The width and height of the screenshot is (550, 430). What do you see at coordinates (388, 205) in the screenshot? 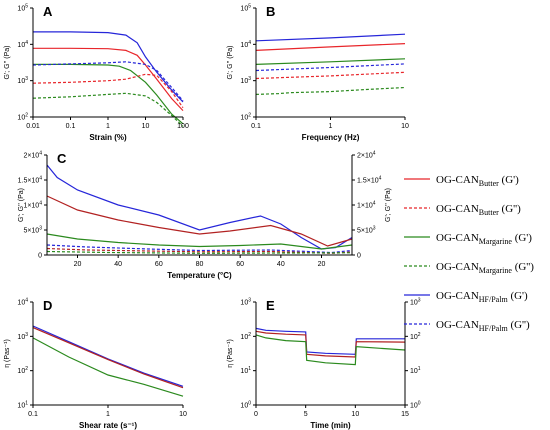
I see `y-axis-label-right-C: G'; G'' (Pa)` at bounding box center [388, 205].